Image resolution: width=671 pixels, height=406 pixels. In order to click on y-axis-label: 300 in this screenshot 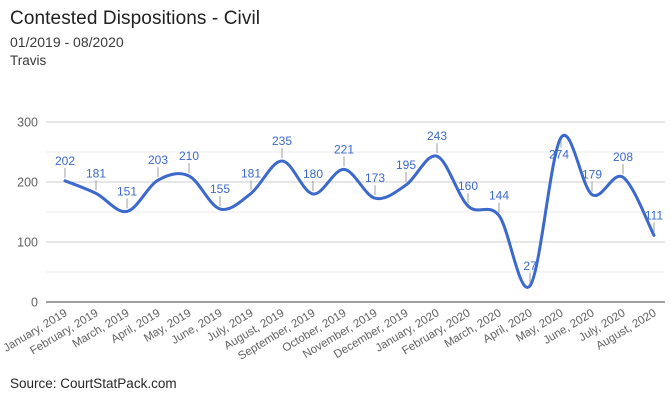, I will do `click(27, 123)`.